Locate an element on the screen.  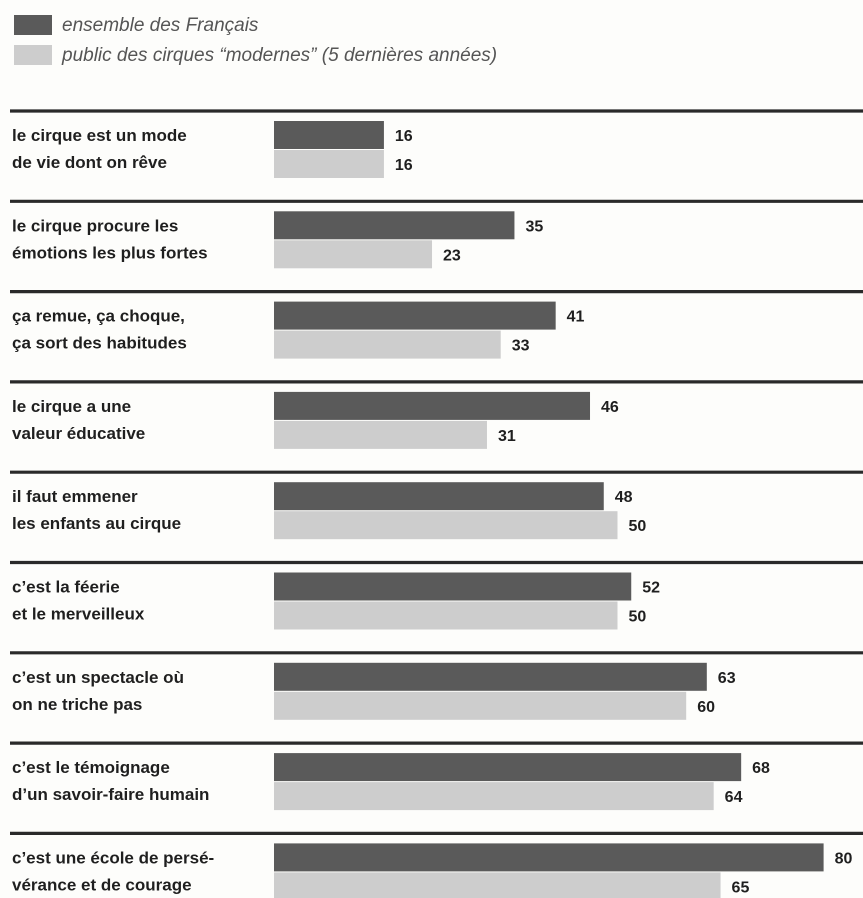
category-label: c’est un spectacle où is located at coordinates (98, 677).